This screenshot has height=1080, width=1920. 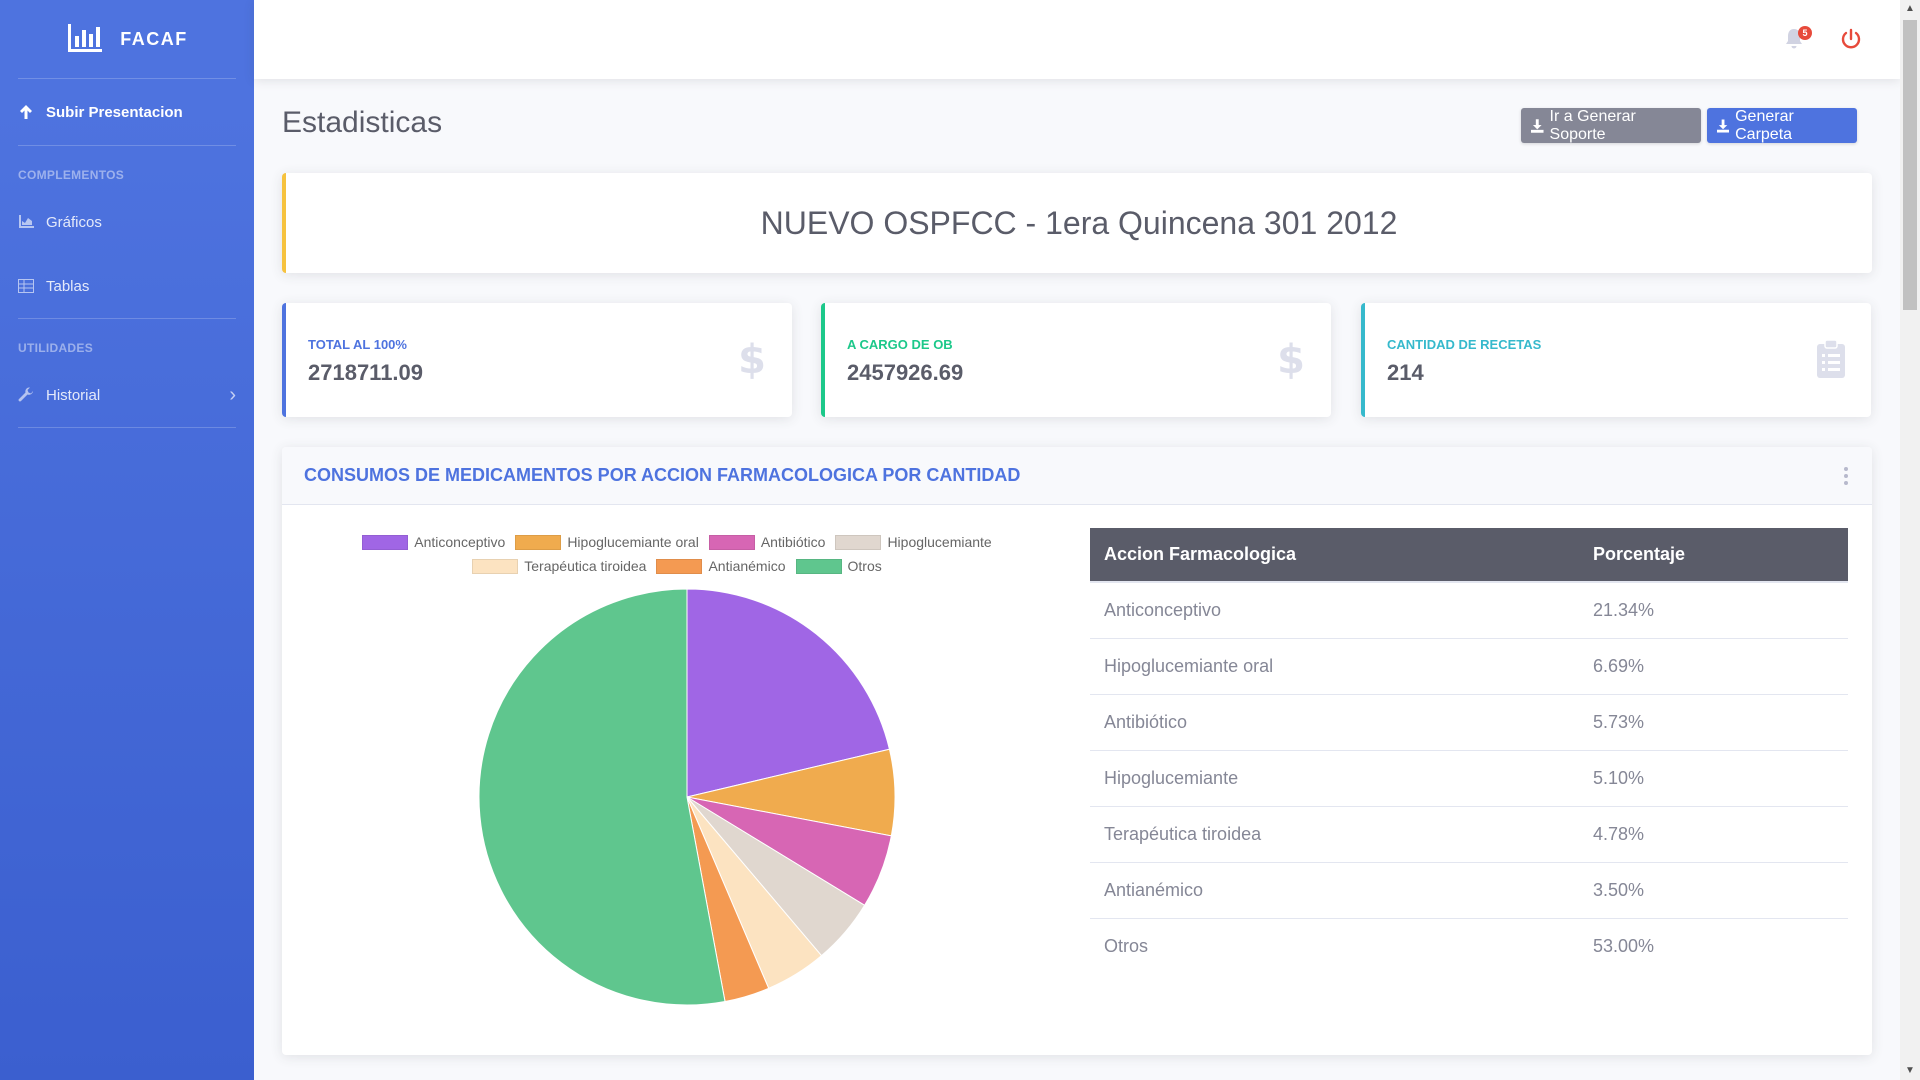 What do you see at coordinates (1713, 834) in the screenshot?
I see `table-cell: 4.78%` at bounding box center [1713, 834].